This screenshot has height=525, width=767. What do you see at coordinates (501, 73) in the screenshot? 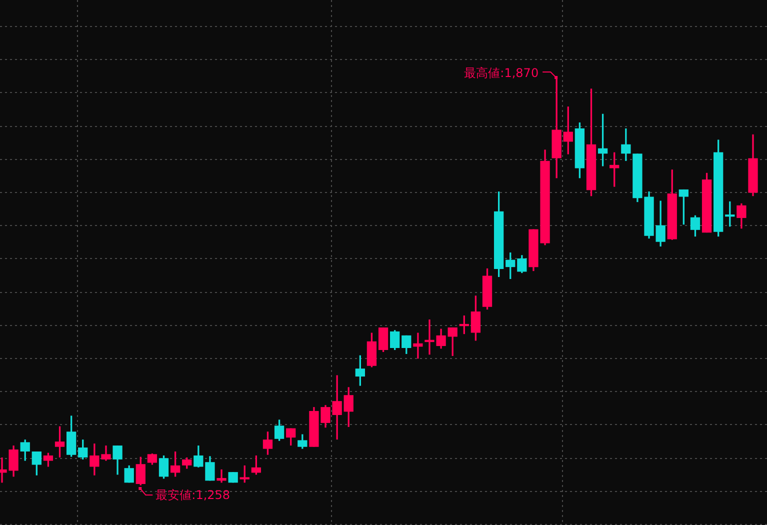
I see `annotation: 最高値:1,870` at bounding box center [501, 73].